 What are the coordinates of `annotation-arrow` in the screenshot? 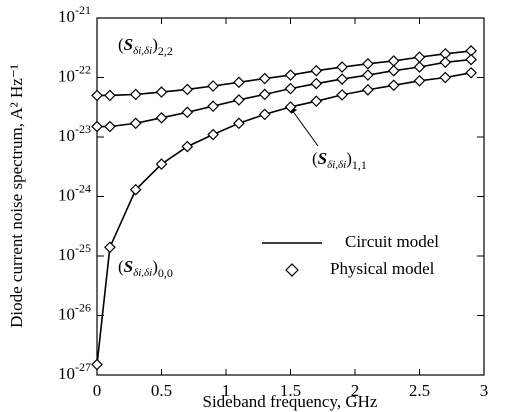 It's located at (305, 128).